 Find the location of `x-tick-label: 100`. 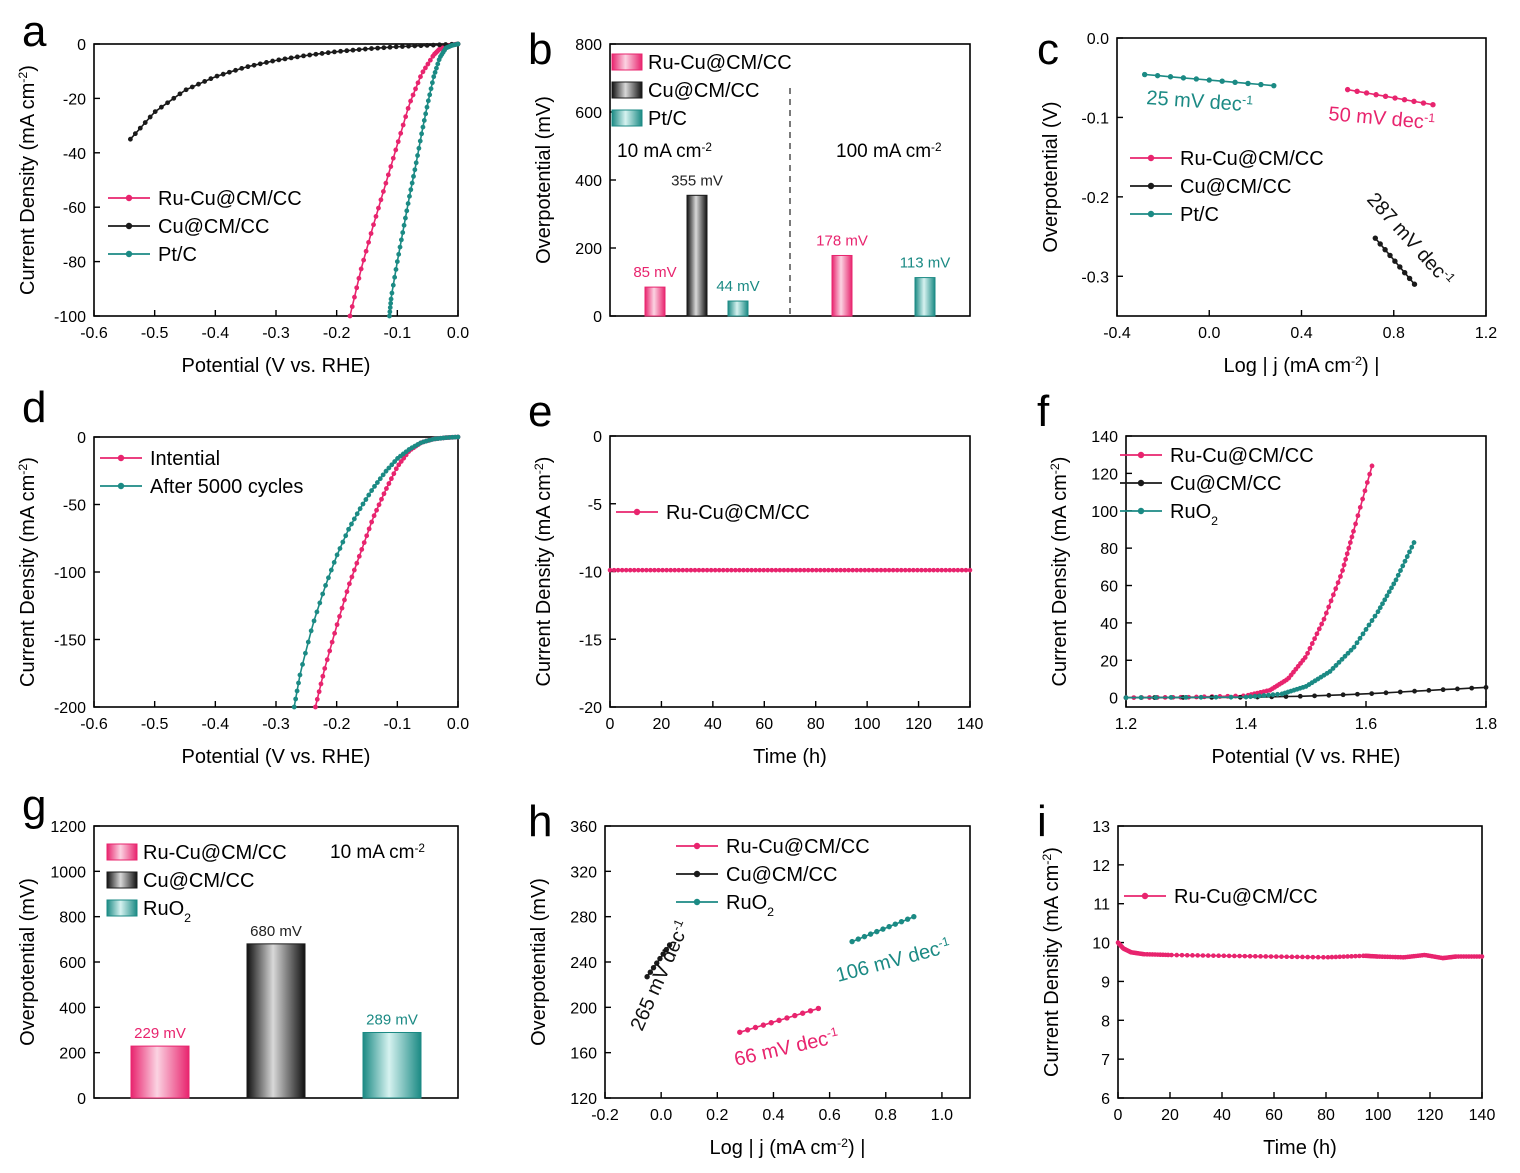

x-tick-label: 100 is located at coordinates (1378, 1115).